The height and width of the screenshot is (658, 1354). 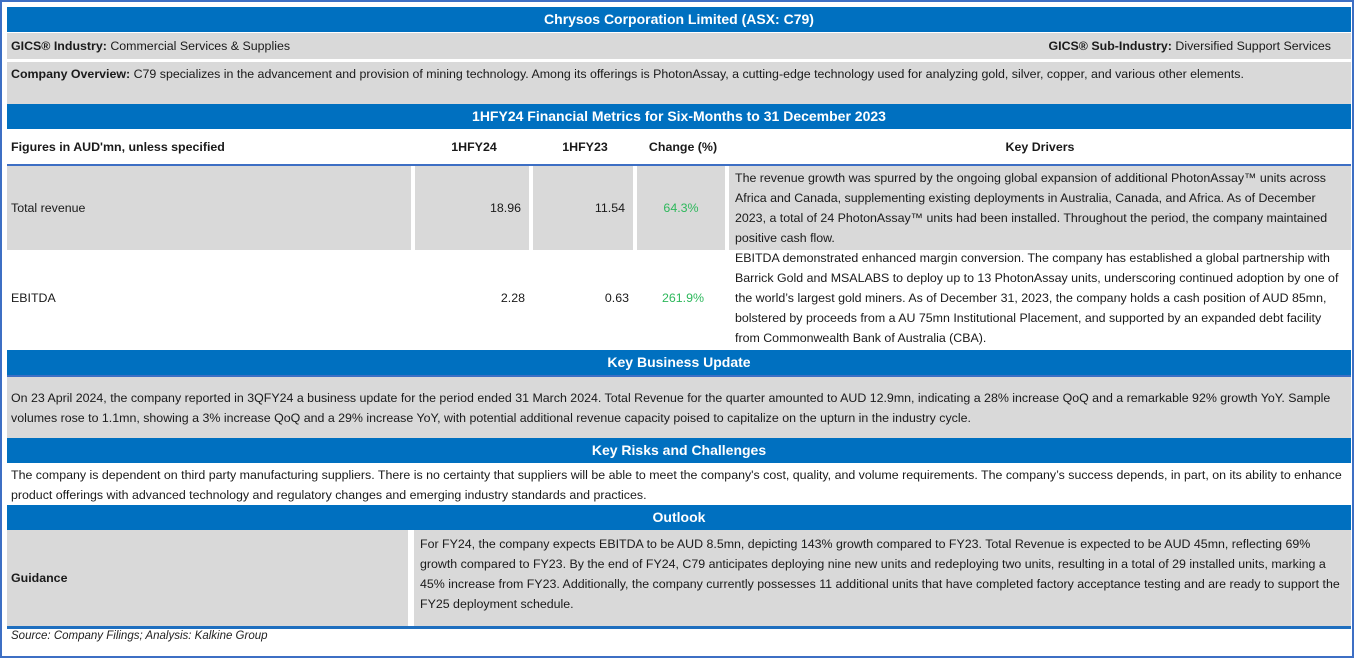 I want to click on metric-current: 18.96, so click(x=474, y=208).